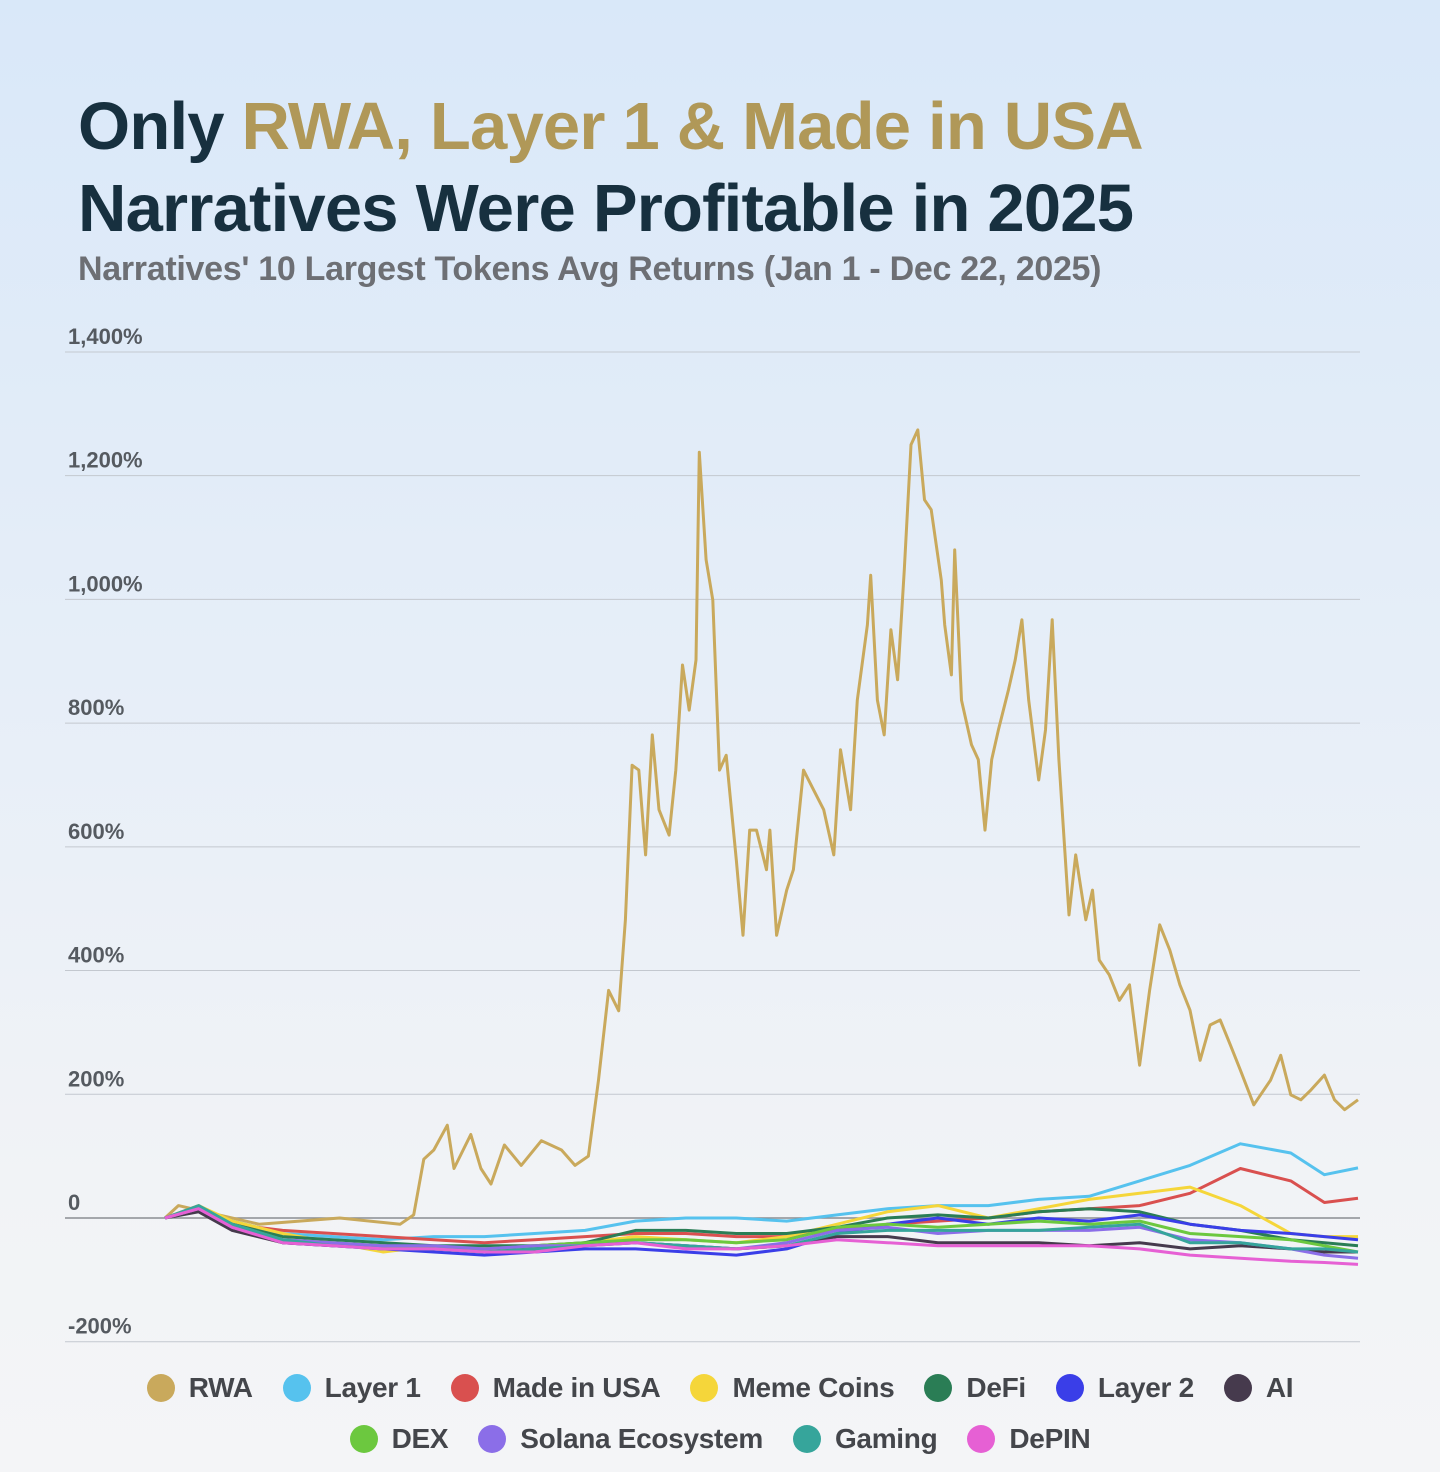  I want to click on legend-item-layer-2: Layer 2, so click(1124, 1388).